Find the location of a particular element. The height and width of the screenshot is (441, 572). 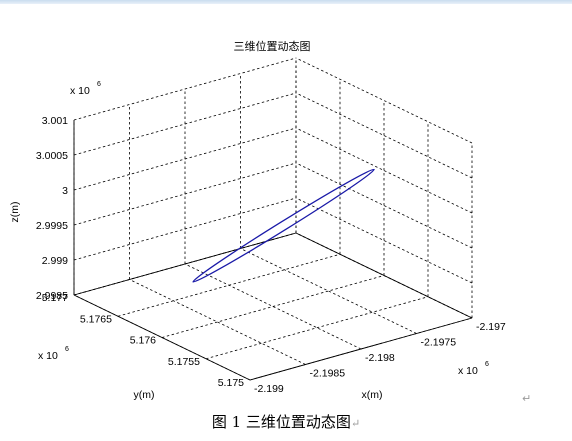

chart-title: 三维位置动态图 is located at coordinates (272, 46).